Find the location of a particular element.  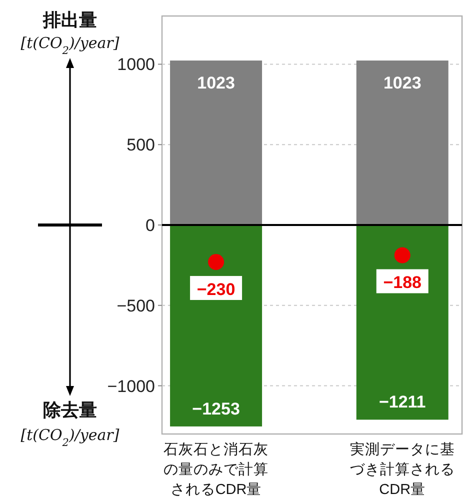

text: 排出量 is located at coordinates (69, 20).